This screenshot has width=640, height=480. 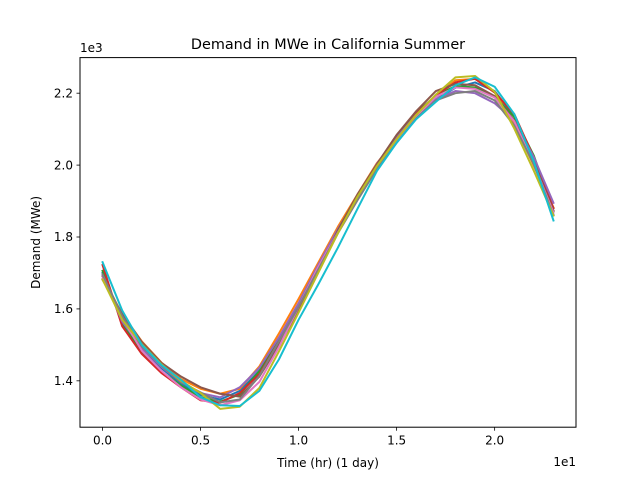 I want to click on x-offset-text: 1e1, so click(x=564, y=462).